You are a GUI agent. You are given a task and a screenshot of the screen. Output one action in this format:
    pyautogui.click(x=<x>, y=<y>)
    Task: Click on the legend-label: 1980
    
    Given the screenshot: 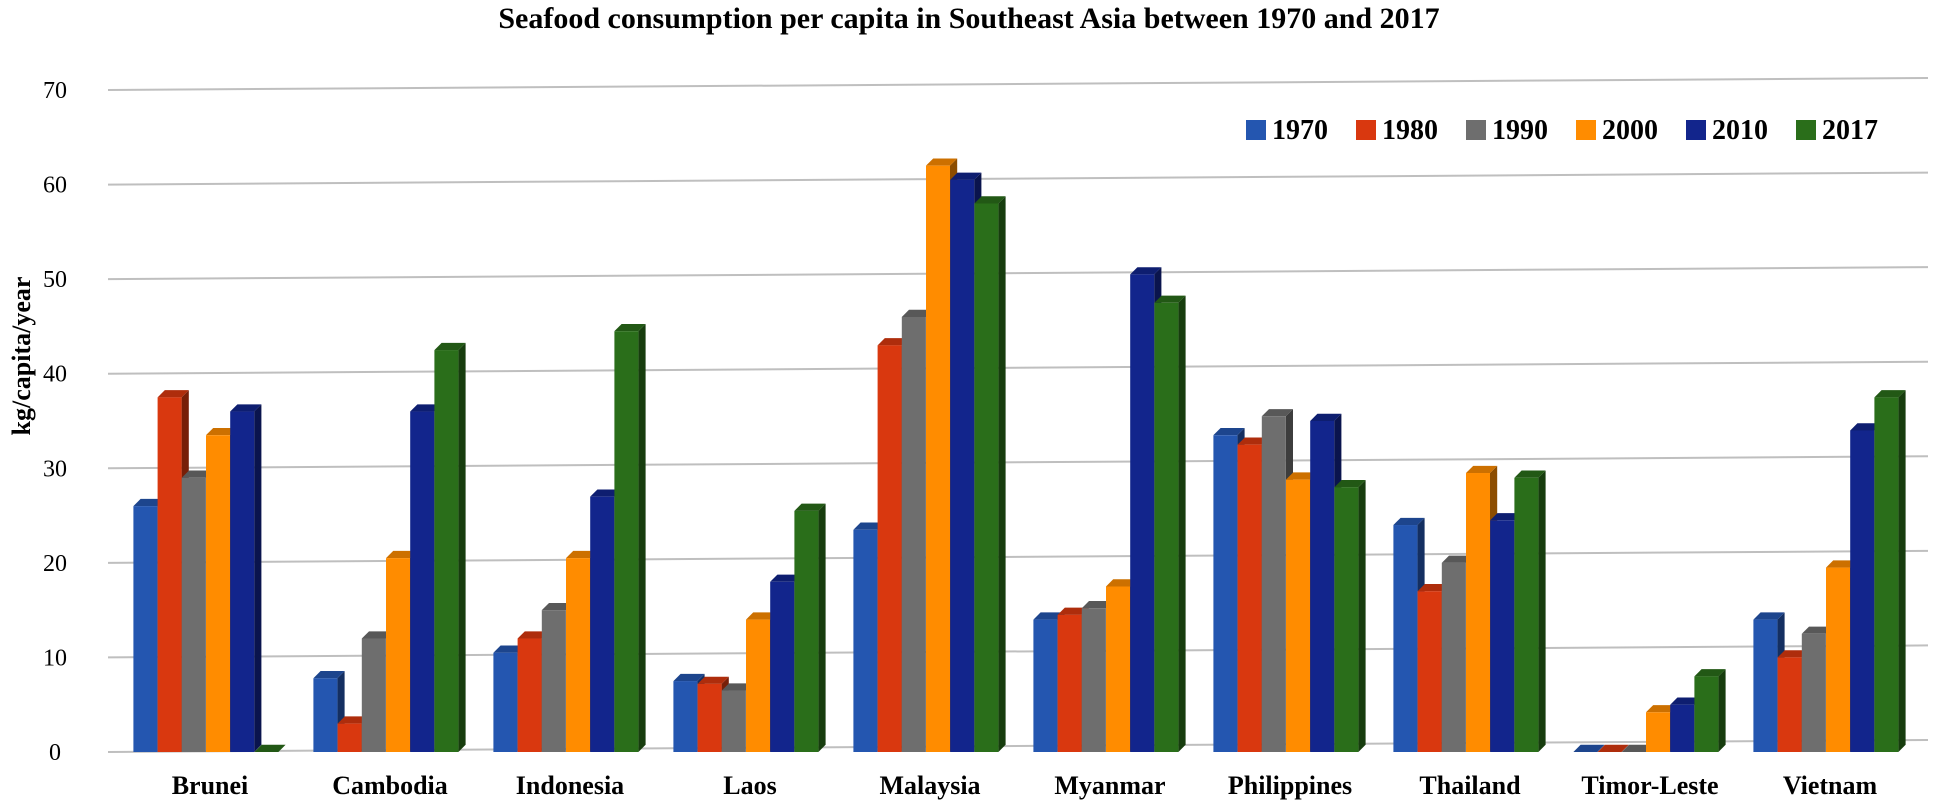 What is the action you would take?
    pyautogui.click(x=1410, y=130)
    